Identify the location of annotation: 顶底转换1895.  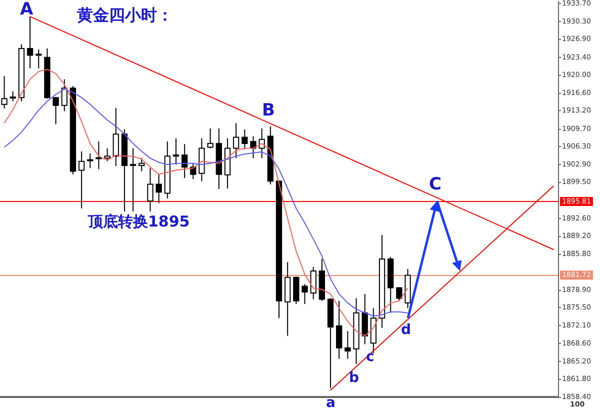
(138, 221).